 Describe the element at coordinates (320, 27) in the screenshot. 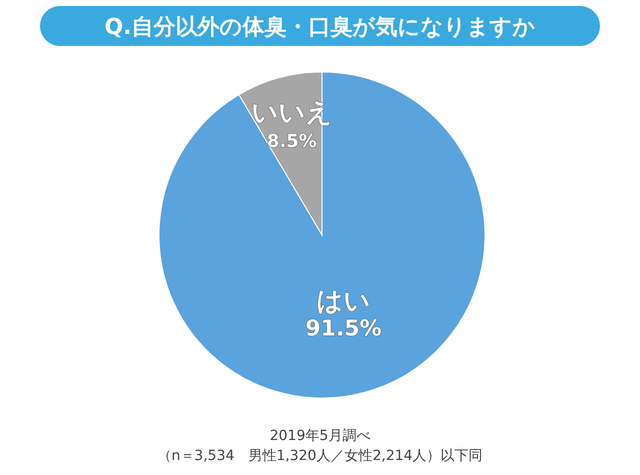

I see `title: Q.自分以外の体臭・口臭が気になりますか` at that location.